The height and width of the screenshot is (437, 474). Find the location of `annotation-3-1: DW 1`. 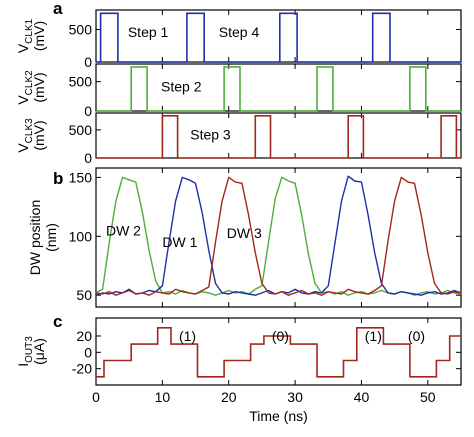

annotation-3-1: DW 1 is located at coordinates (179, 242).